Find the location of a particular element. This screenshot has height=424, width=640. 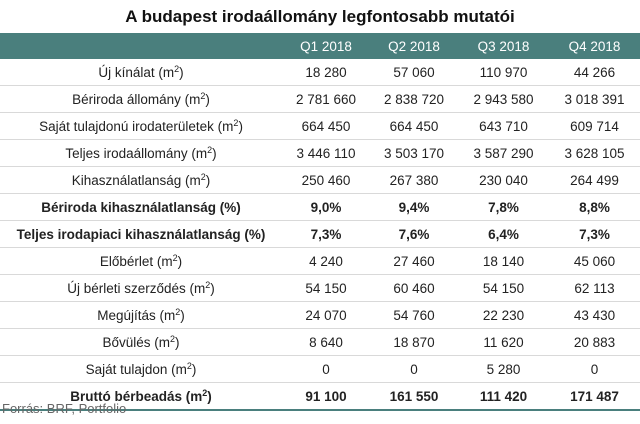

row-label: Előbérlet (m2) is located at coordinates (141, 261).